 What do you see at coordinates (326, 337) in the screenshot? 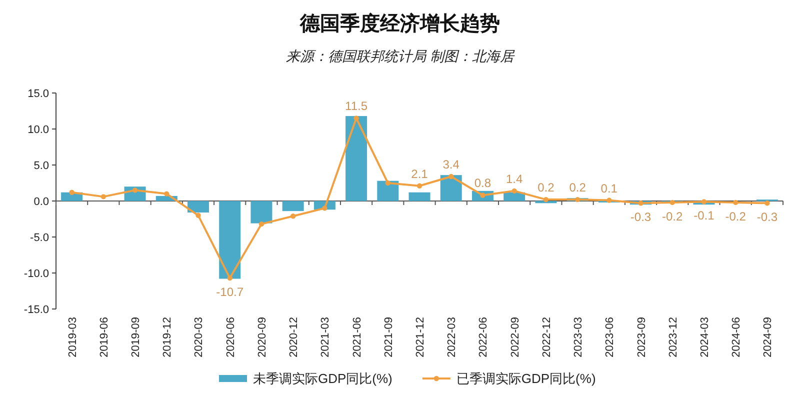
I see `x-tick-label: 2021-03` at bounding box center [326, 337].